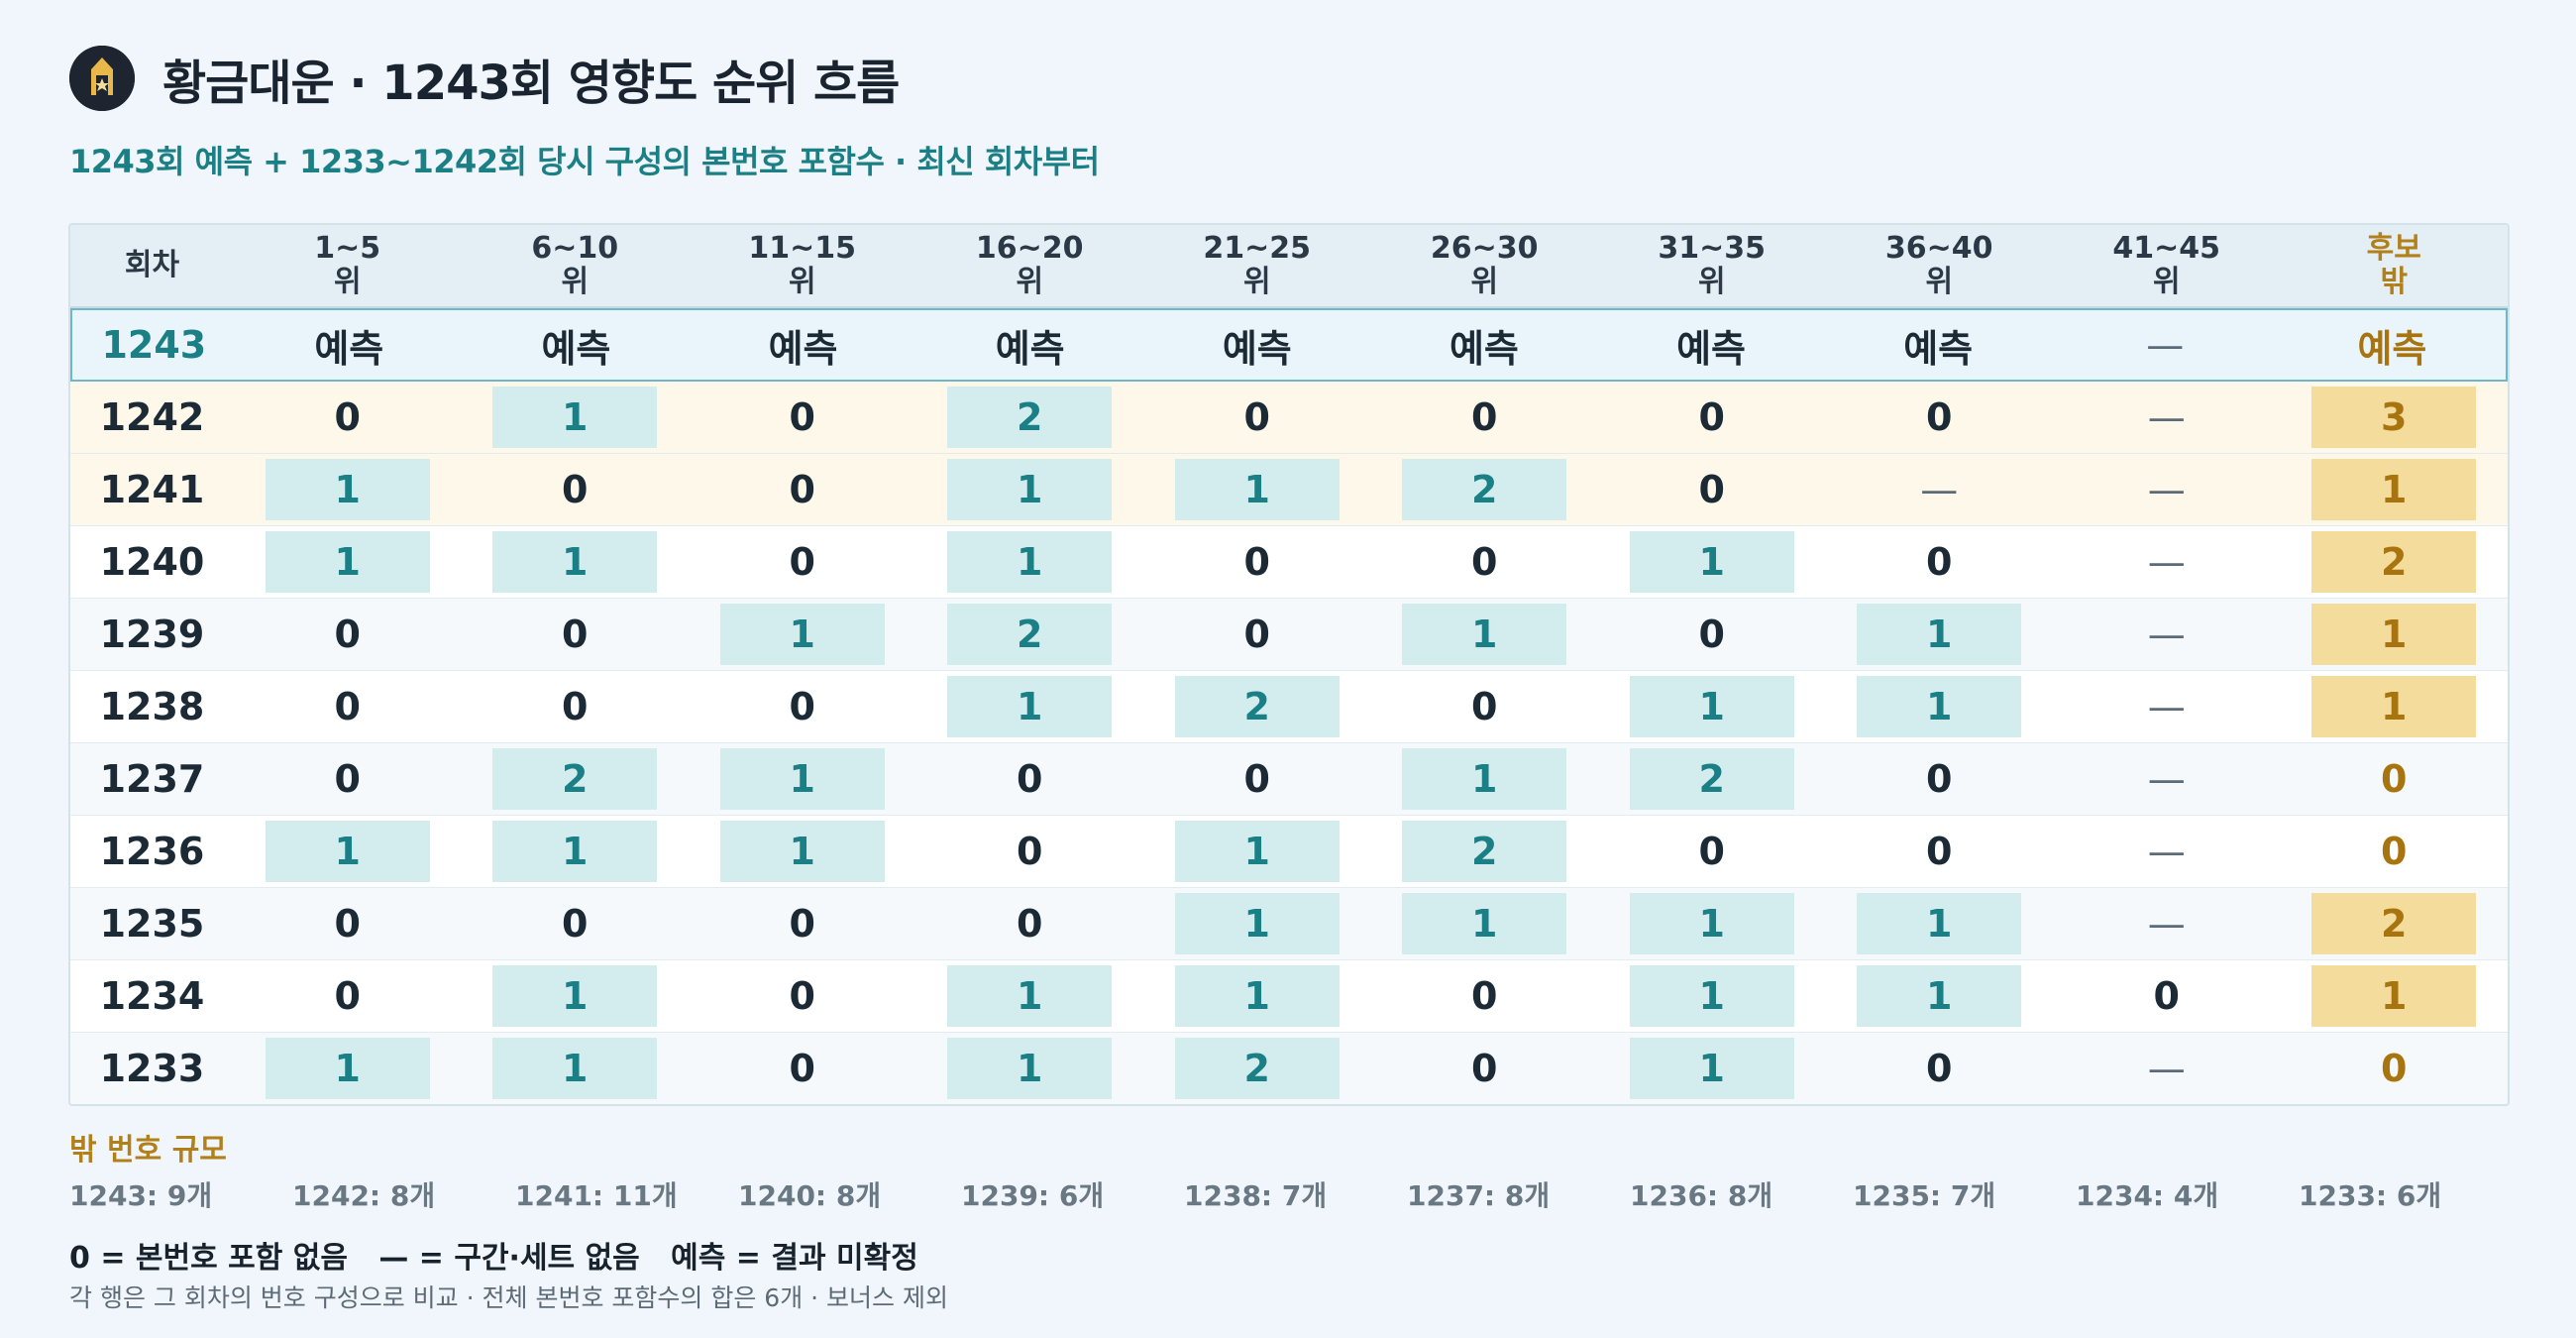 Image resolution: width=2576 pixels, height=1338 pixels. What do you see at coordinates (1030, 265) in the screenshot?
I see `column-header: 16~20 위` at bounding box center [1030, 265].